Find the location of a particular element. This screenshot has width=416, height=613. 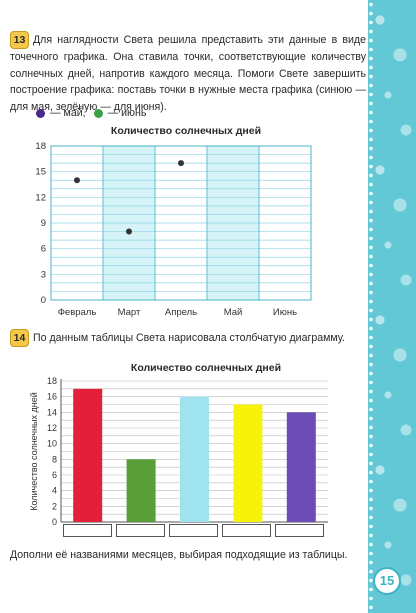

bar-y-tick-label: 16 is located at coordinates (52, 397).